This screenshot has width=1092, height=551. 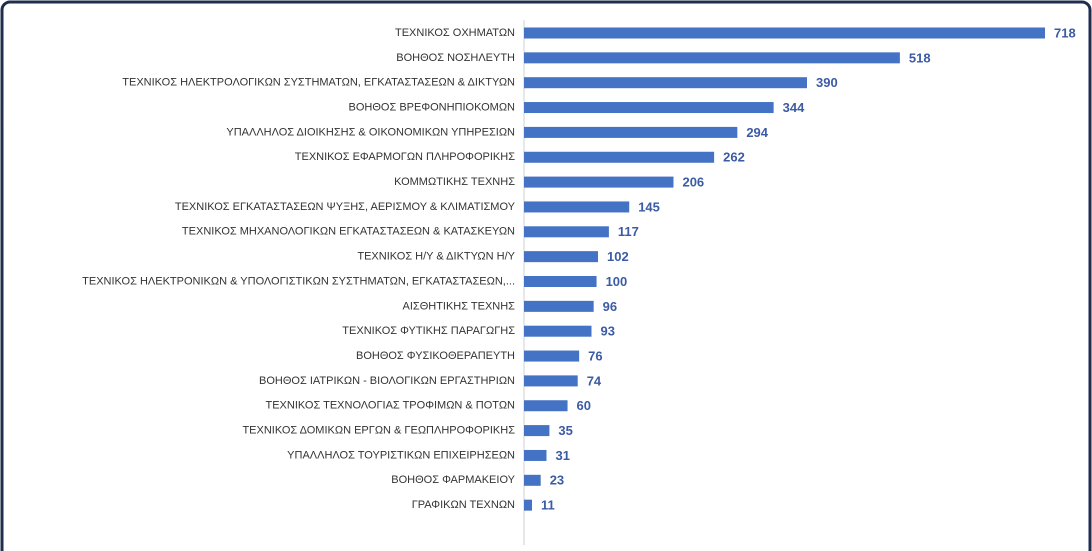 I want to click on category-label: ΑΙΣΘΗΤΙΚΗΣ ΤΕΧΝΗΣ, so click(x=459, y=306).